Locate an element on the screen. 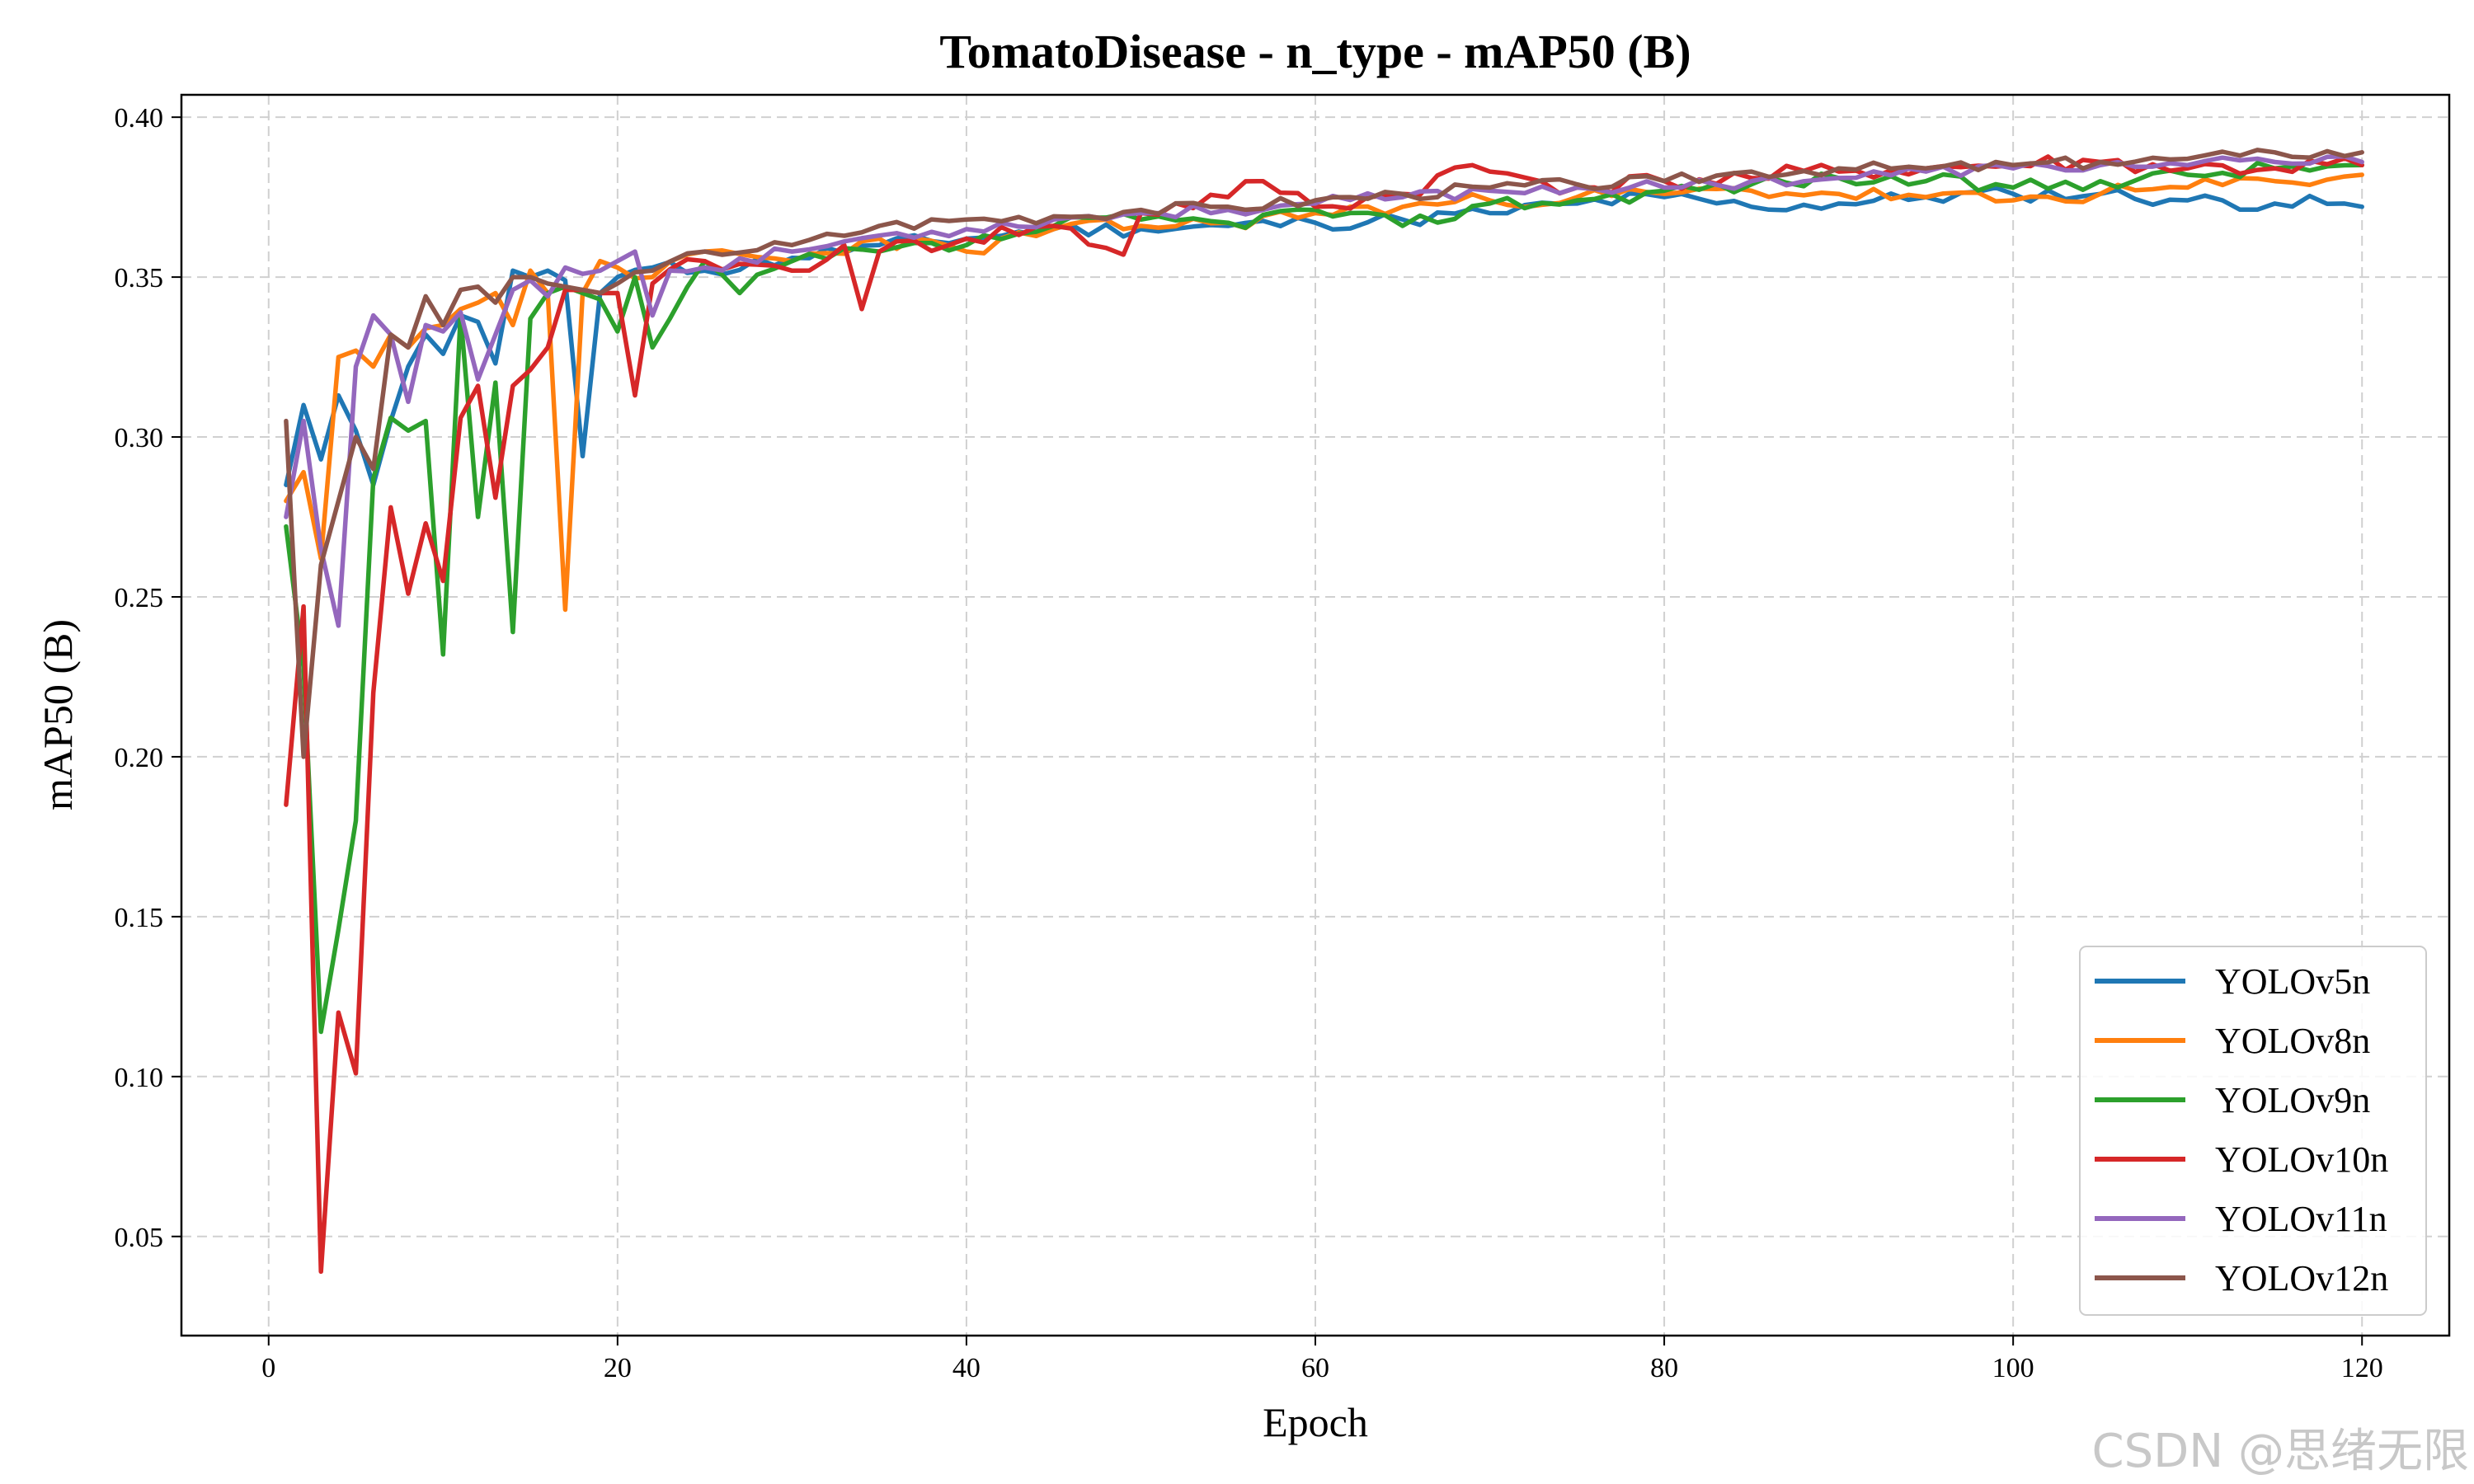  y-tick-label: 0.05 is located at coordinates (139, 1238).